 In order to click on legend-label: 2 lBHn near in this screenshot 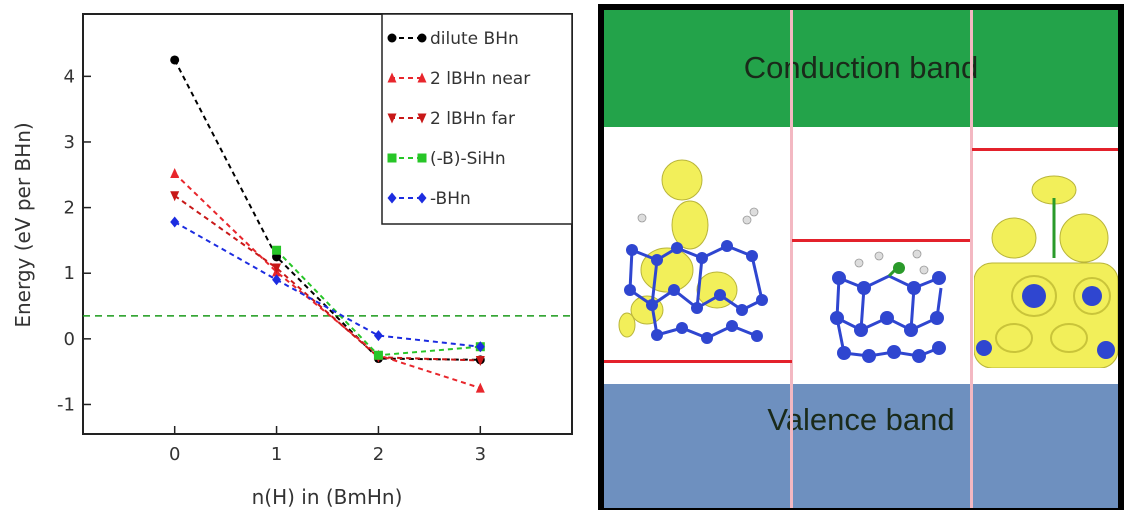, I will do `click(480, 79)`.